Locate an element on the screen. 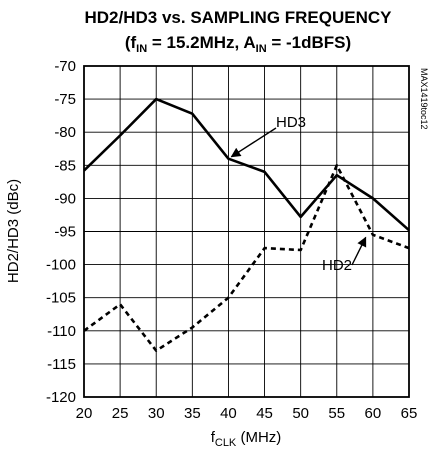  y-tick-label: -90 is located at coordinates (65, 198).